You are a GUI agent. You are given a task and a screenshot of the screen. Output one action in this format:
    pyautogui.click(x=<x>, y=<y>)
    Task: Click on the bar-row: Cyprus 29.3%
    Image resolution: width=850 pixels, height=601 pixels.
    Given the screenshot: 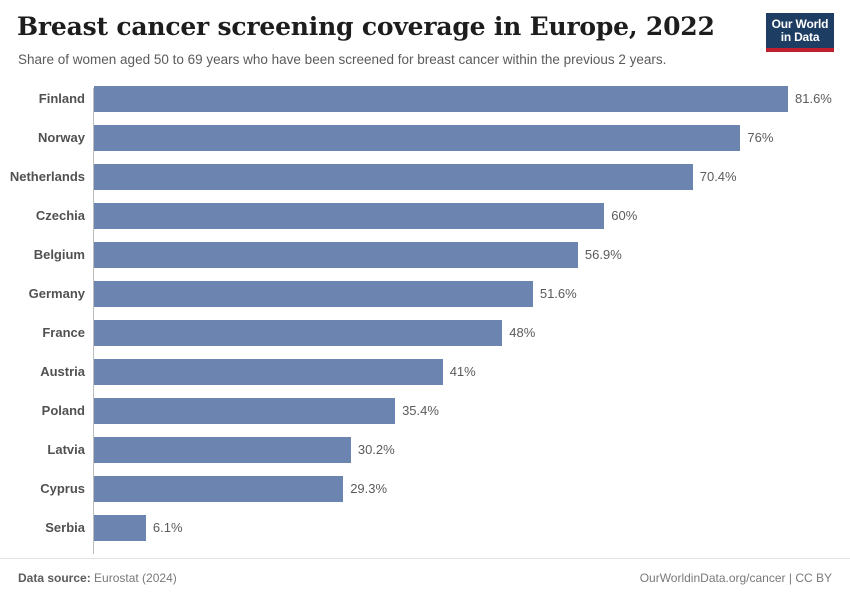 What is the action you would take?
    pyautogui.click(x=425, y=495)
    